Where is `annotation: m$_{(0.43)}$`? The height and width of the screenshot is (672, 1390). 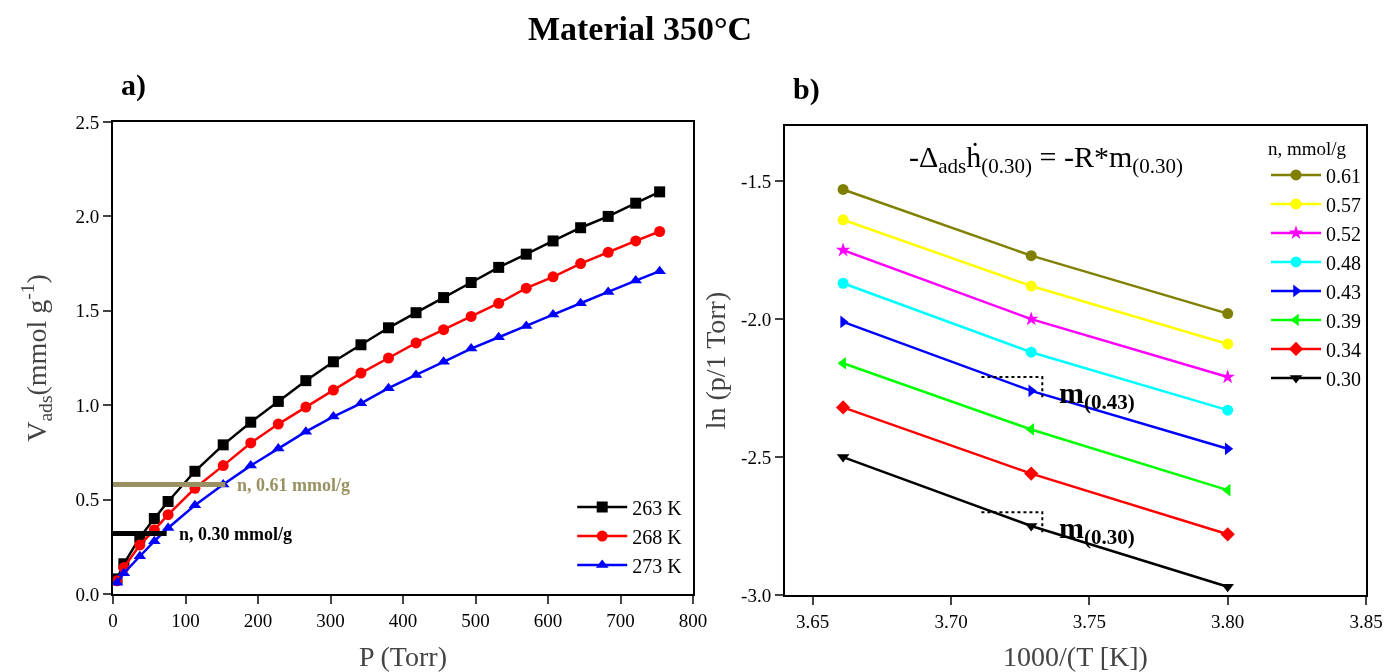
annotation: m$_{(0.43)}$ is located at coordinates (1097, 395).